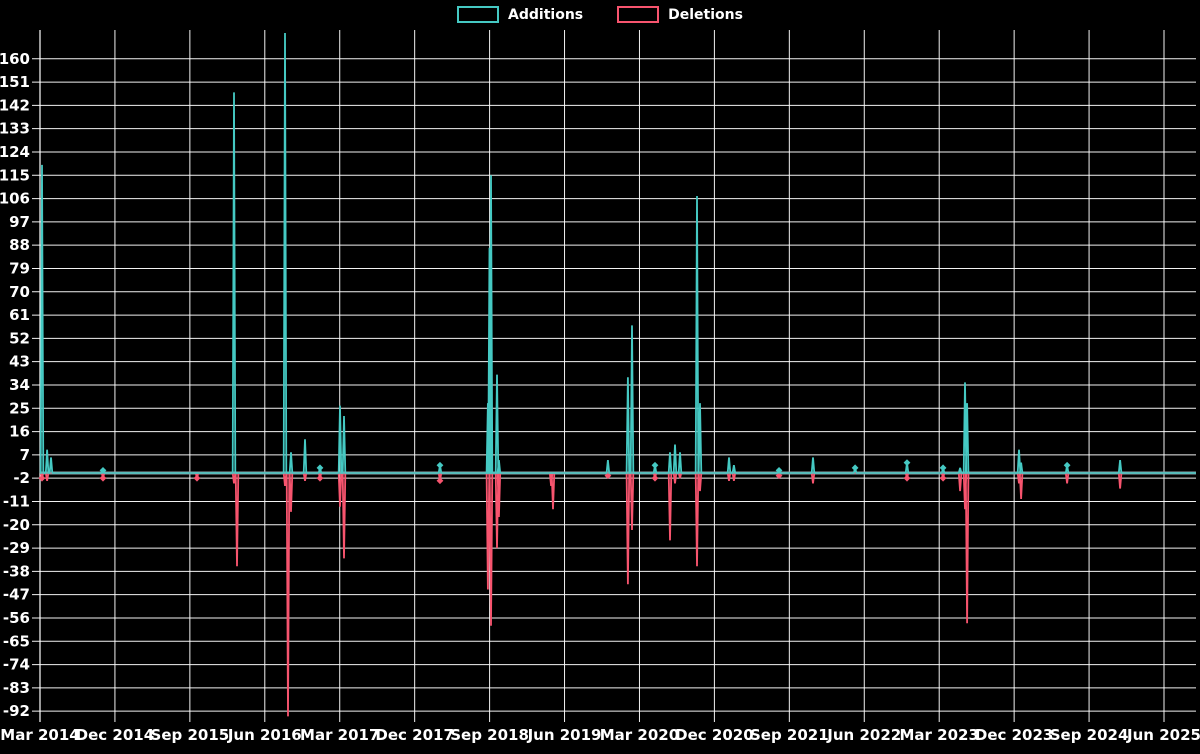 The image size is (1200, 754). I want to click on y-tick-label: 70, so click(19, 292).